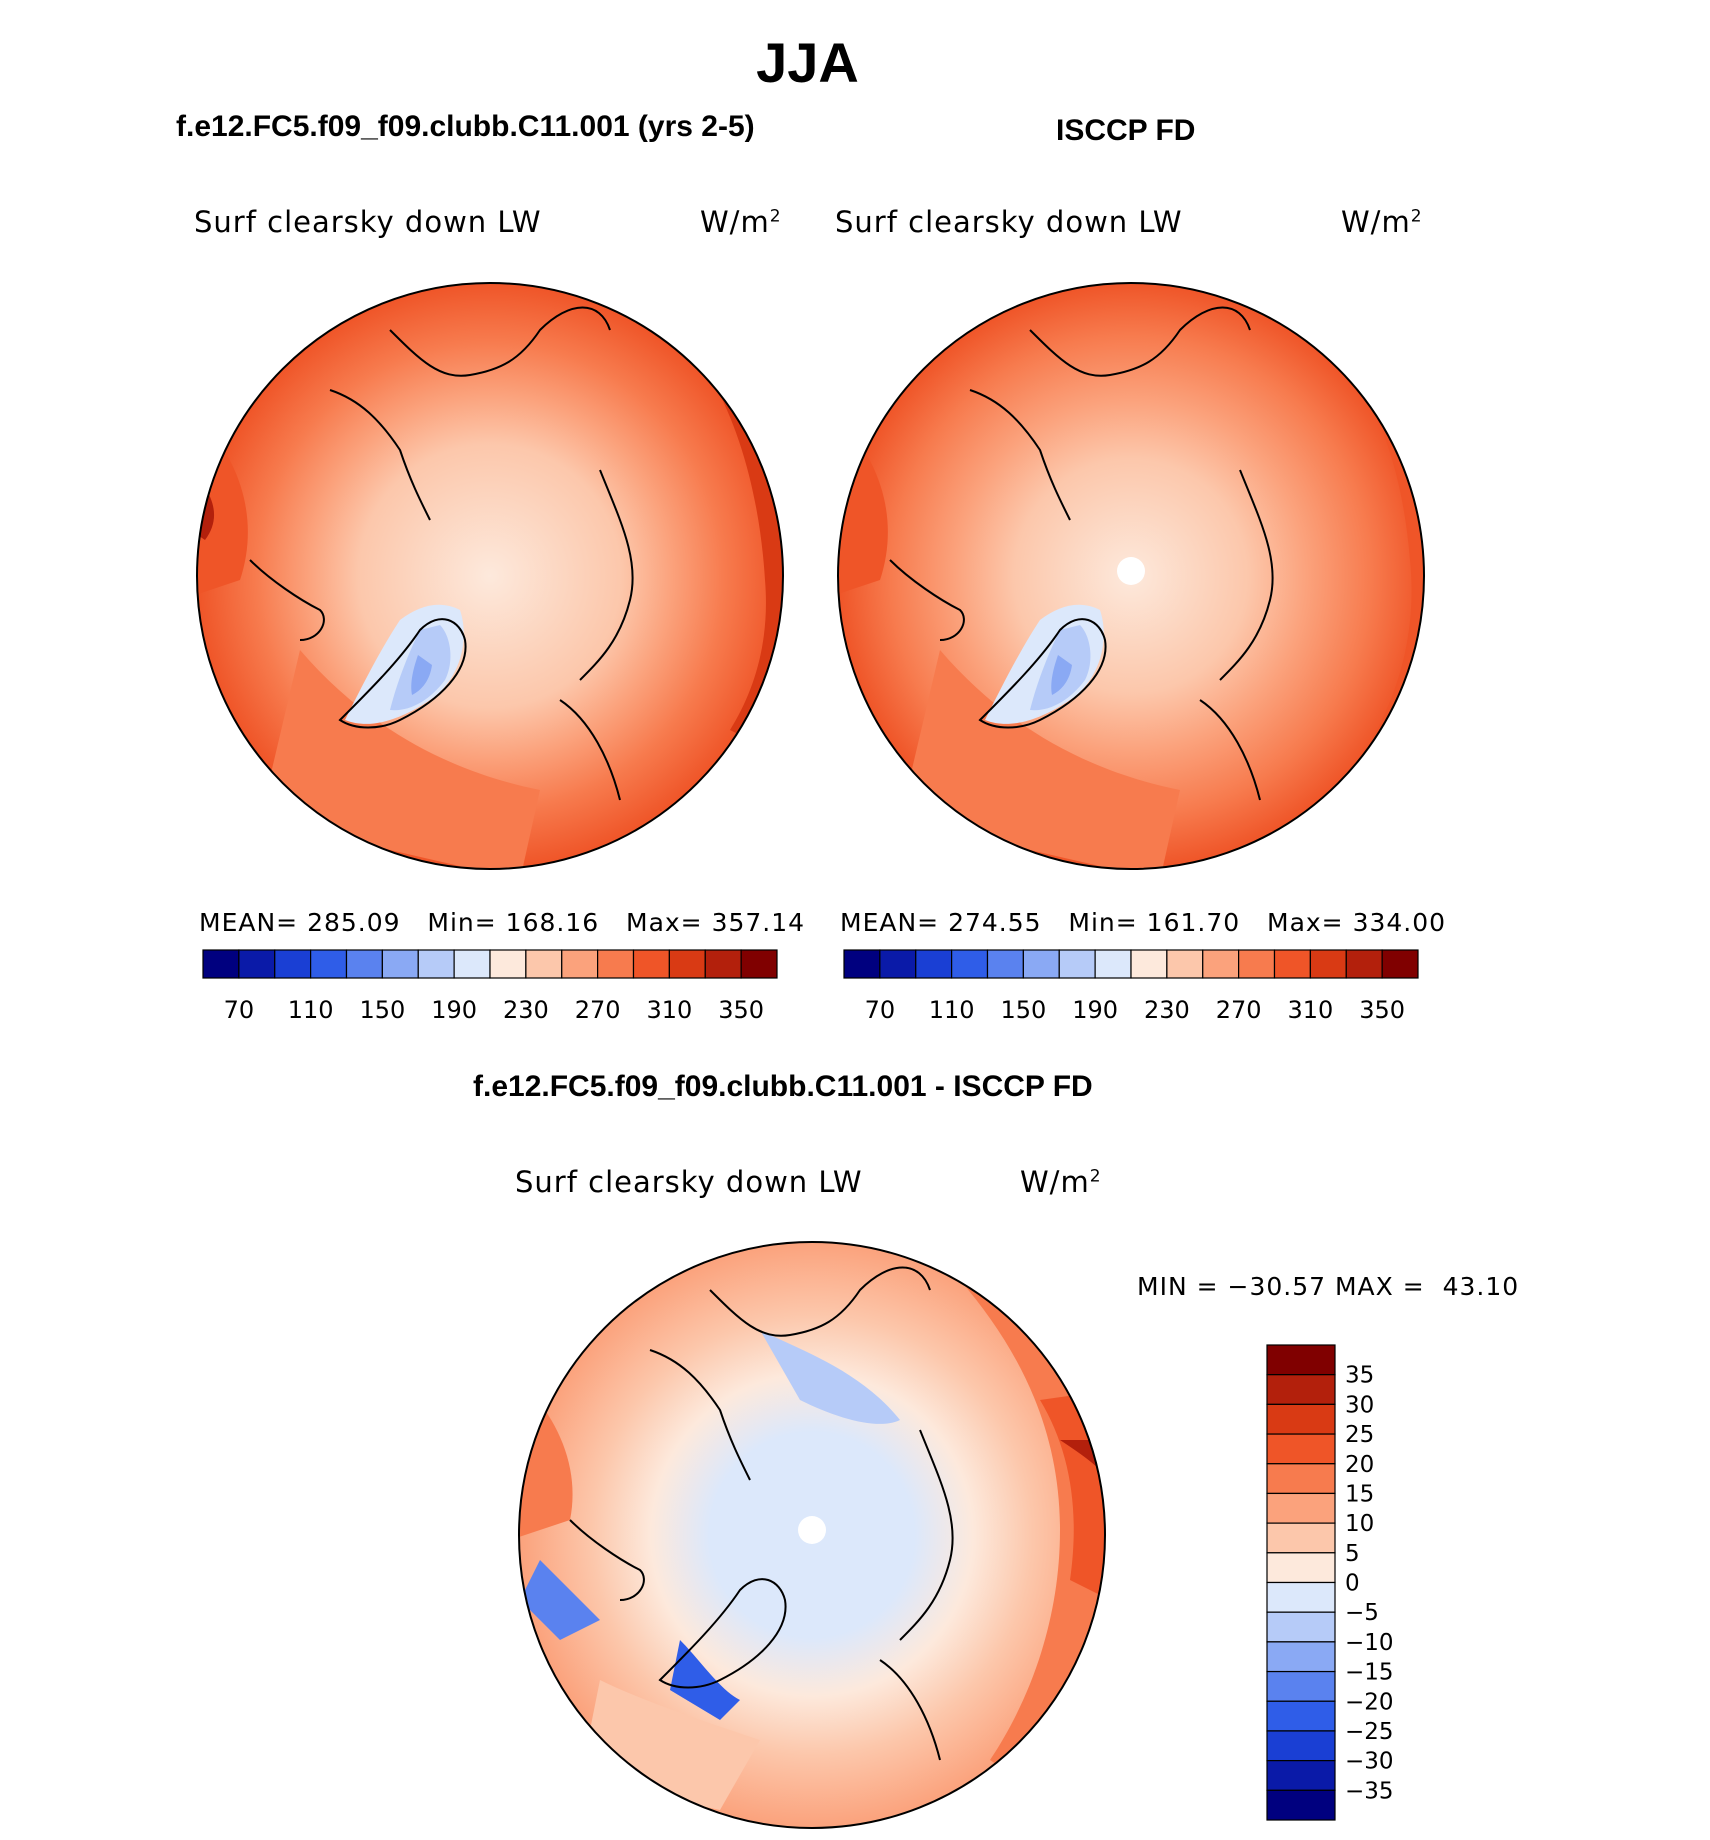  I want to click on left-stats: MEAN= 285.09 Min= 168.16 Max= 357.14, so click(502, 922).